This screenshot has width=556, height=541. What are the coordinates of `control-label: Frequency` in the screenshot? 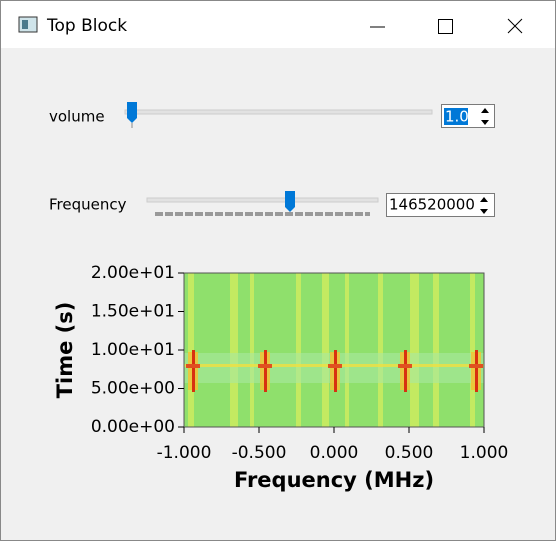 It's located at (88, 205).